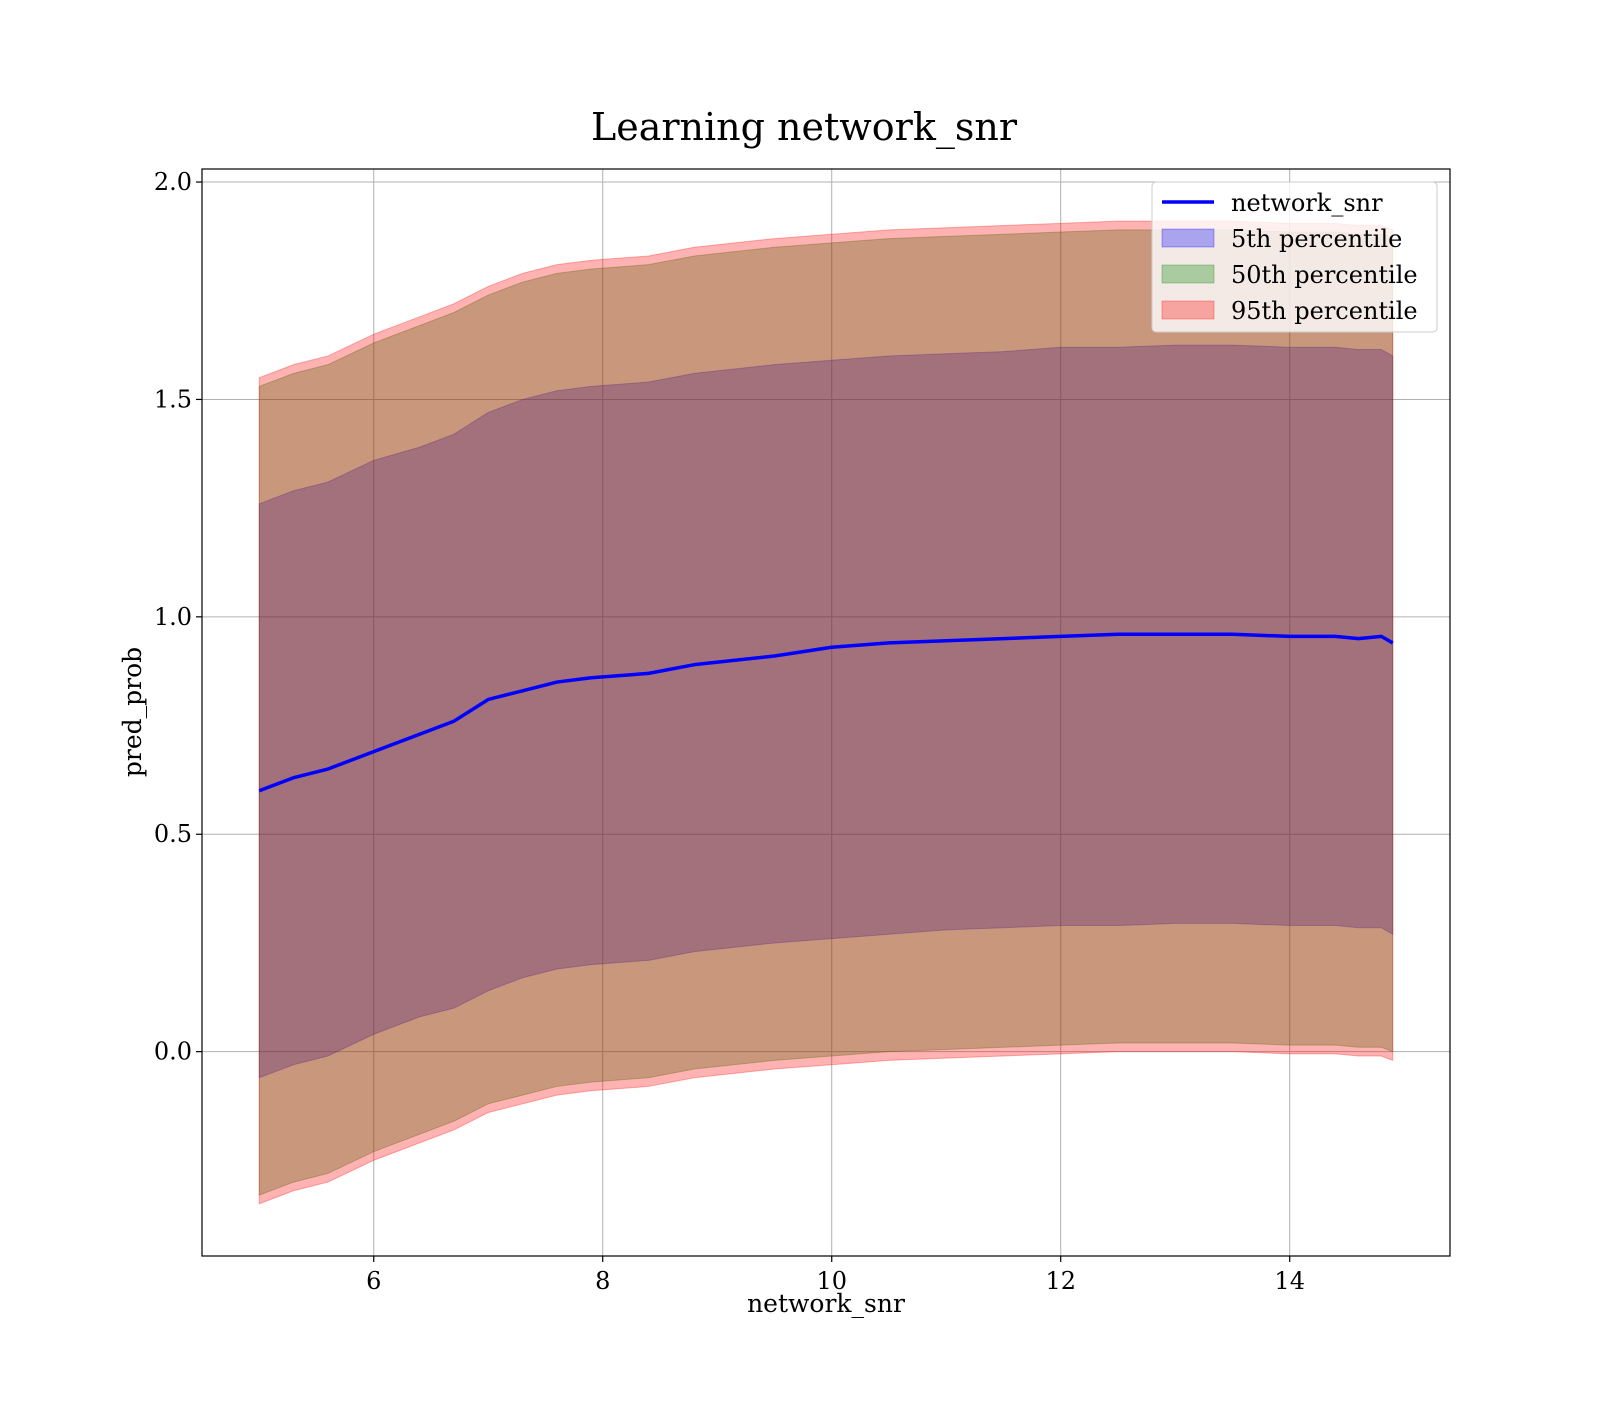 This screenshot has height=1404, width=1600. What do you see at coordinates (1316, 239) in the screenshot?
I see `legend-label: 5th percentile` at bounding box center [1316, 239].